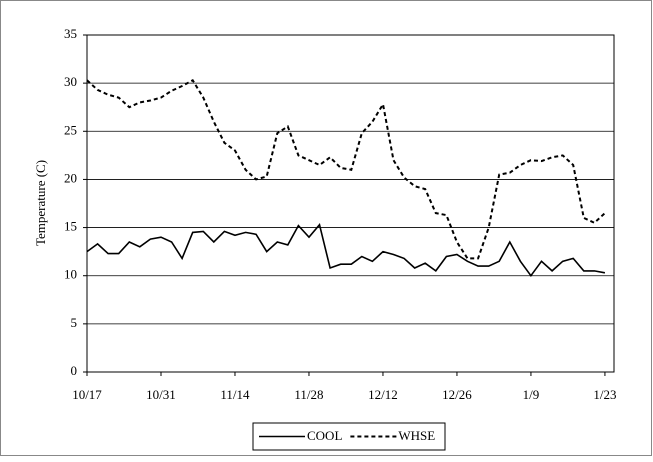  What do you see at coordinates (531, 394) in the screenshot?
I see `x-tick-label: 1/9` at bounding box center [531, 394].